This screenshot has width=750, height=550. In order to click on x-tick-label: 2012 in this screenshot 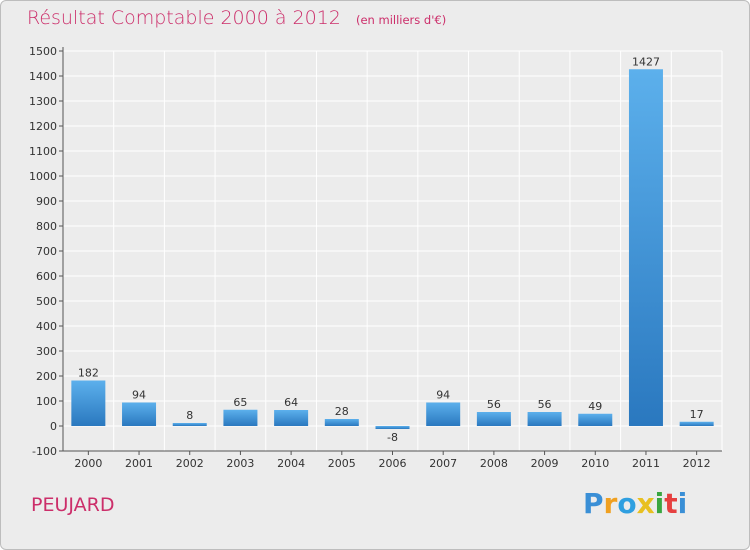, I will do `click(697, 463)`.